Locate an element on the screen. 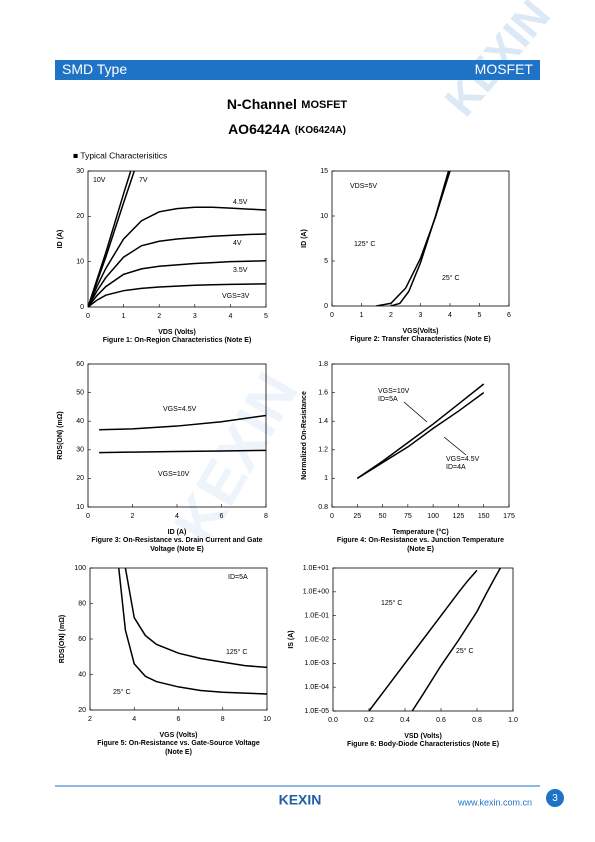 The width and height of the screenshot is (595, 842). y-tick-label: 1.2 is located at coordinates (323, 450).